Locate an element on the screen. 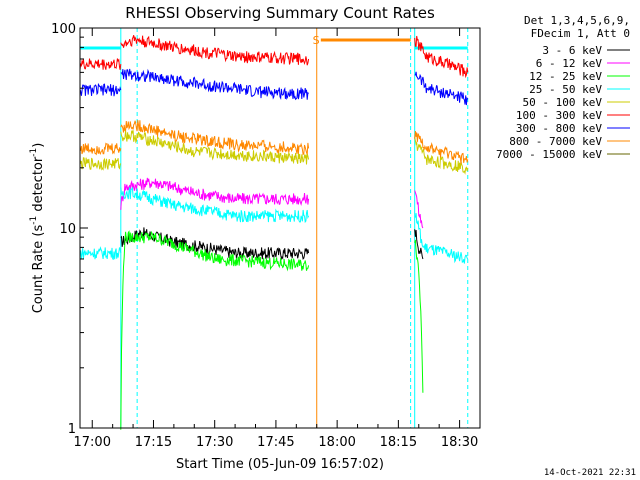 The image size is (640, 480). x-tick-label: 18:15 is located at coordinates (398, 442).